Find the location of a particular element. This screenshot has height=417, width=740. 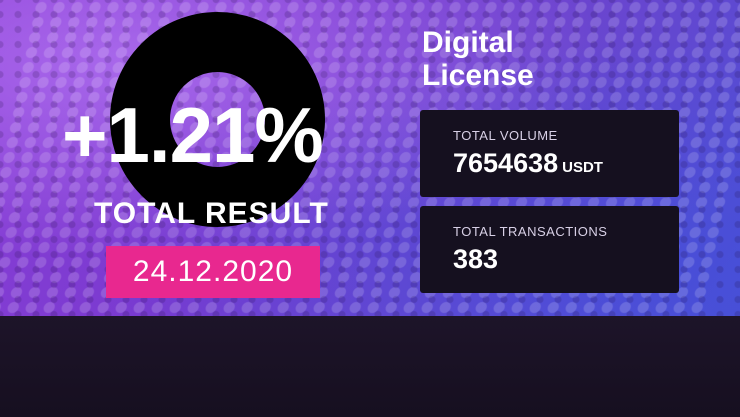

volume-label: TOTAL VOLUME is located at coordinates (505, 135).